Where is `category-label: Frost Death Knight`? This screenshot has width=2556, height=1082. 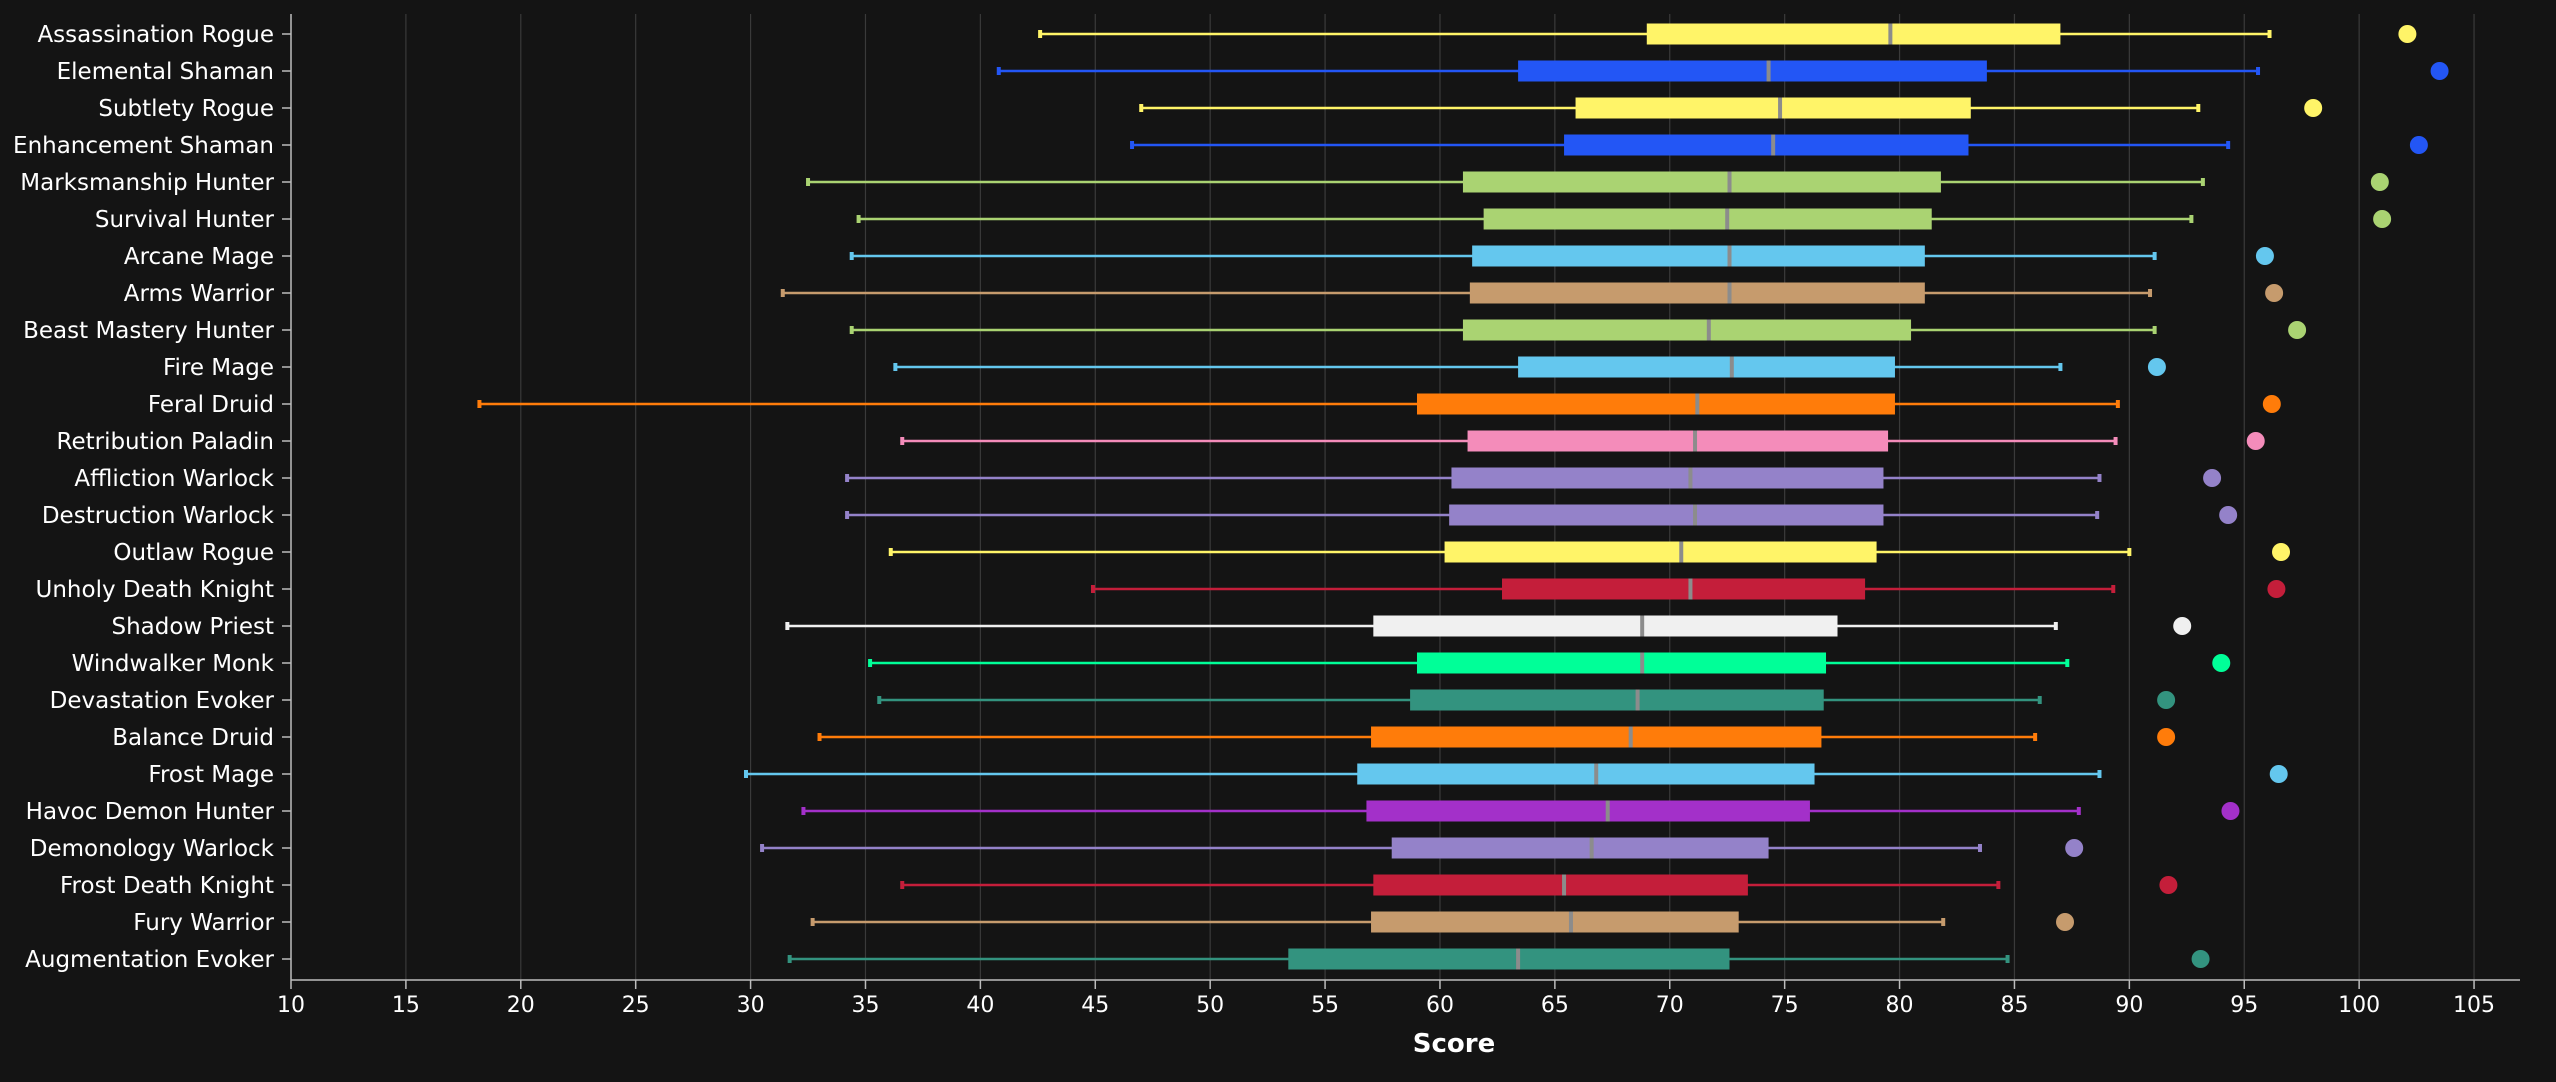 category-label: Frost Death Knight is located at coordinates (167, 886).